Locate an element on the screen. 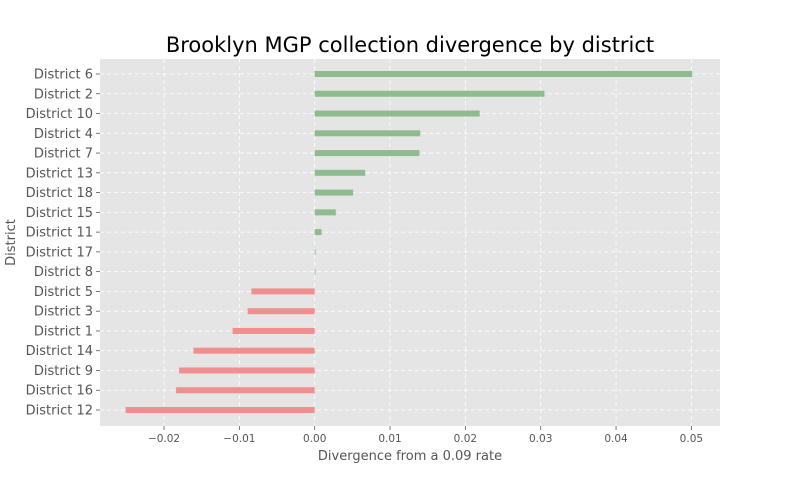  y-axis-label: District is located at coordinates (11, 242).